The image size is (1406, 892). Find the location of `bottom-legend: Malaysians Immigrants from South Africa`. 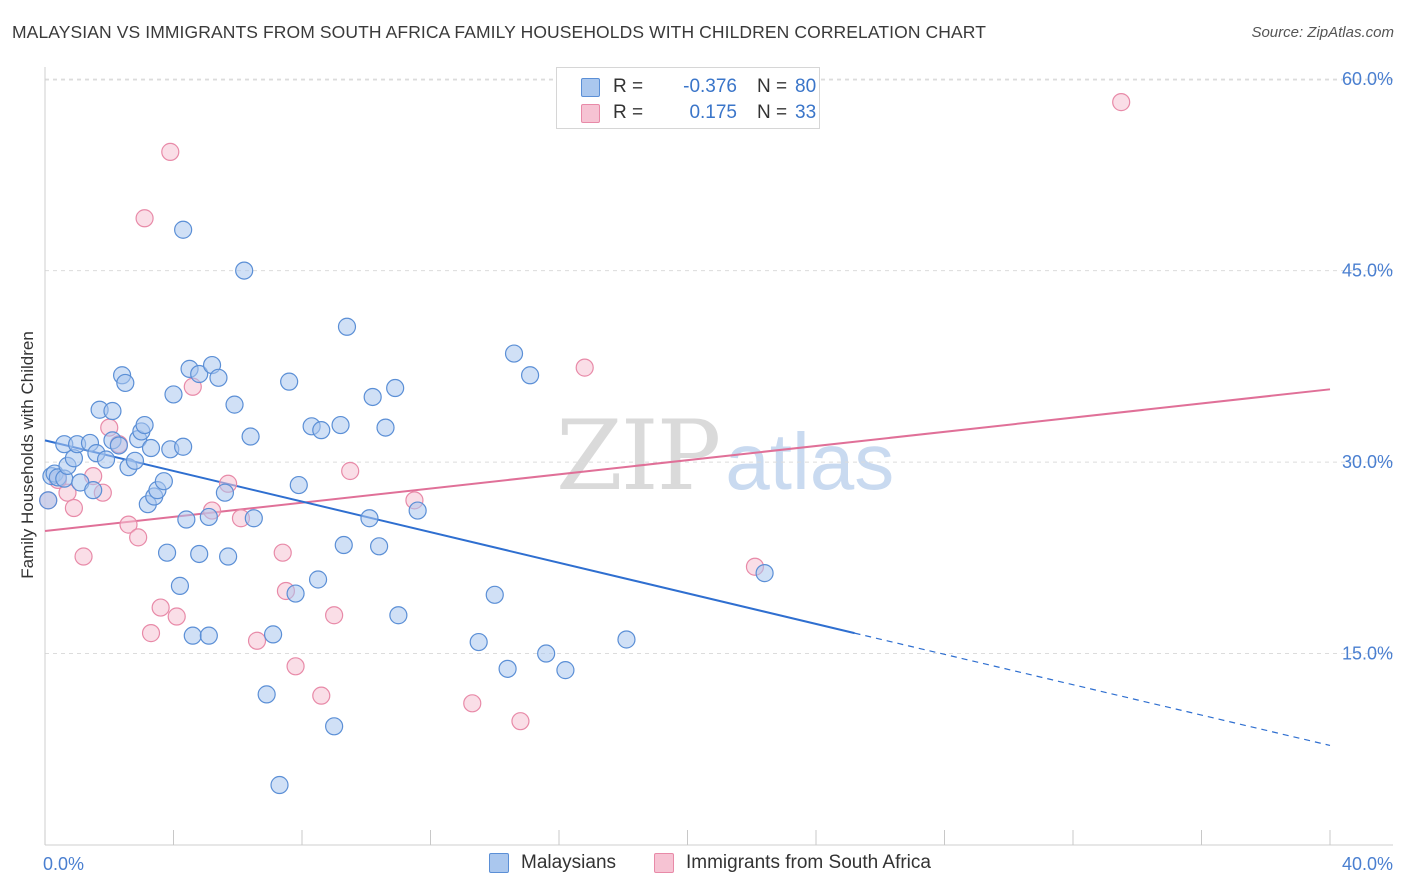

bottom-legend: Malaysians Immigrants from South Africa is located at coordinates (703, 864).